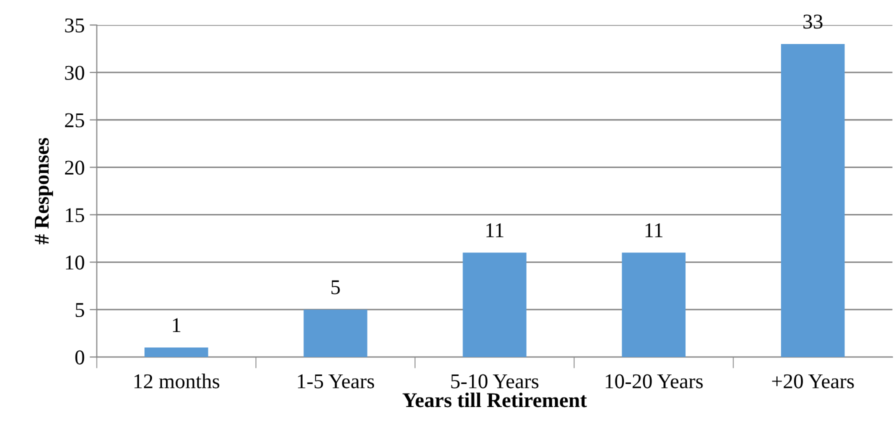  I want to click on y-tick-label: 10, so click(75, 263).